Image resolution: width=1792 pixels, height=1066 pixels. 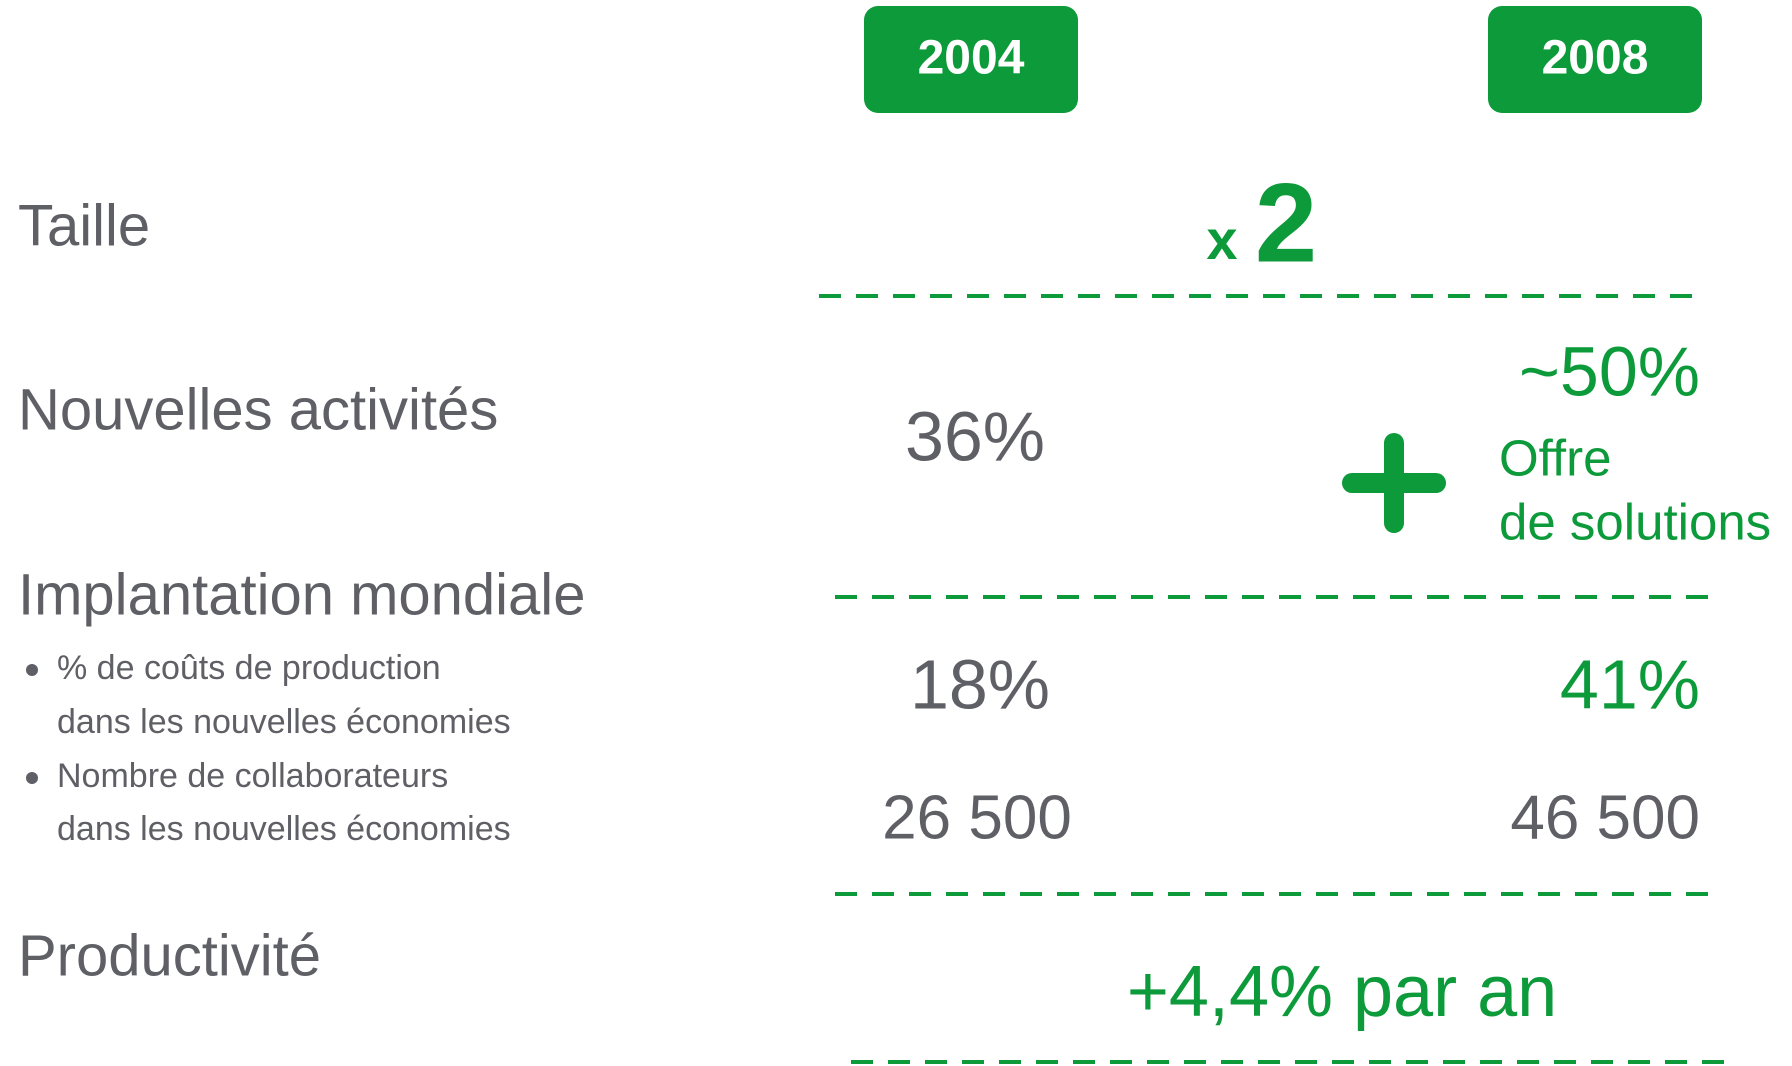 What do you see at coordinates (1286, 223) in the screenshot?
I see `multiplier-value: 2` at bounding box center [1286, 223].